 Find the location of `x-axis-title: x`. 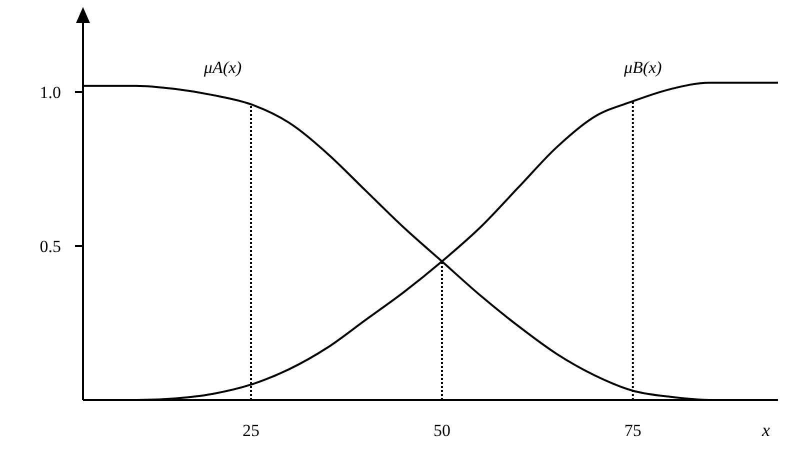

x-axis-title: x is located at coordinates (765, 430).